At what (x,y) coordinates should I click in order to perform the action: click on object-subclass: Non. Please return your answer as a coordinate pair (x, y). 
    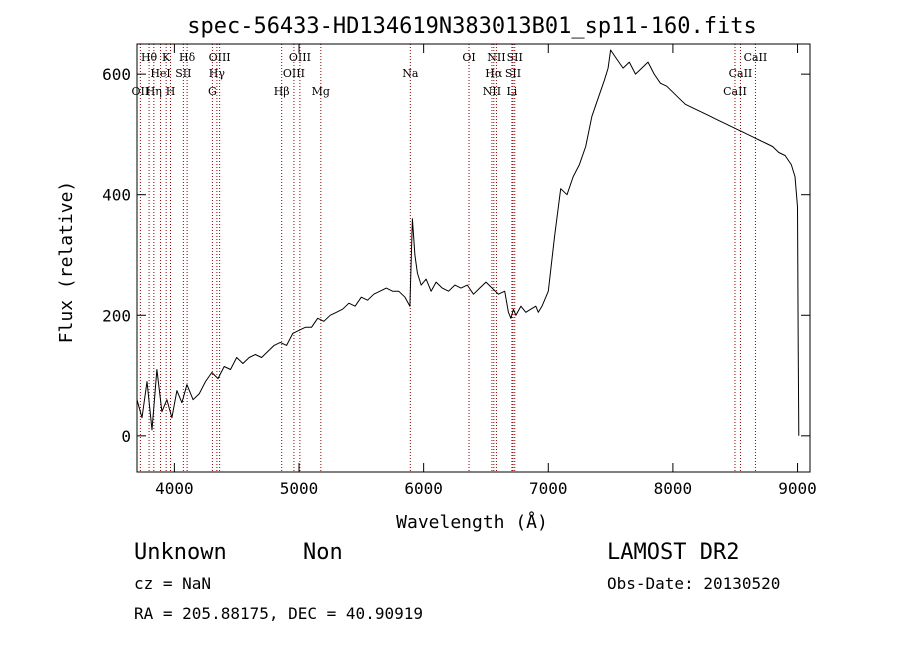
    Looking at the image, I should click on (323, 552).